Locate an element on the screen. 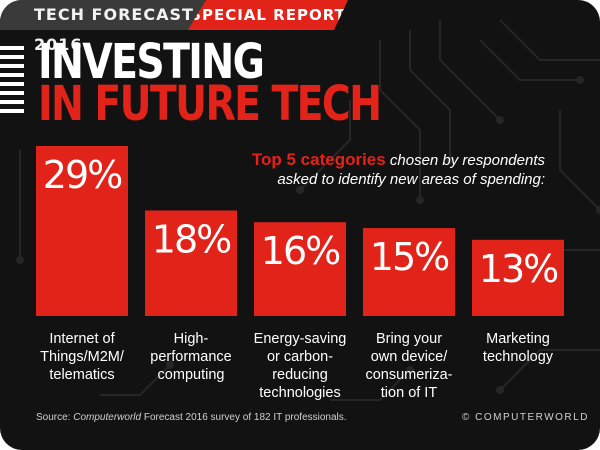 The height and width of the screenshot is (450, 600). bar-value-label-5: 13% is located at coordinates (518, 269).